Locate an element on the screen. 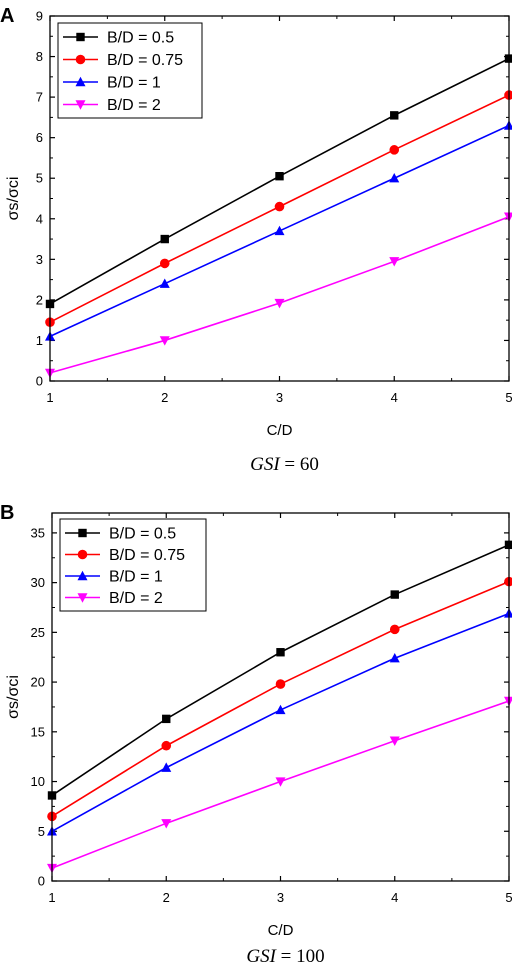 The width and height of the screenshot is (512, 966). y-tick-label: 7 is located at coordinates (39, 97).